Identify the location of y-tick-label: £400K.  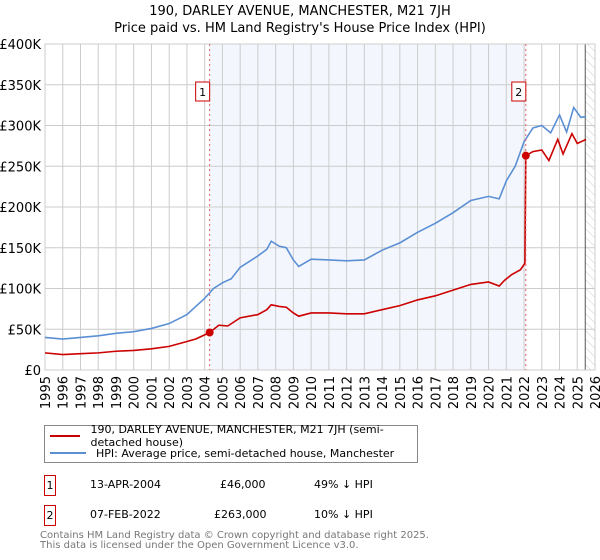
(20, 45).